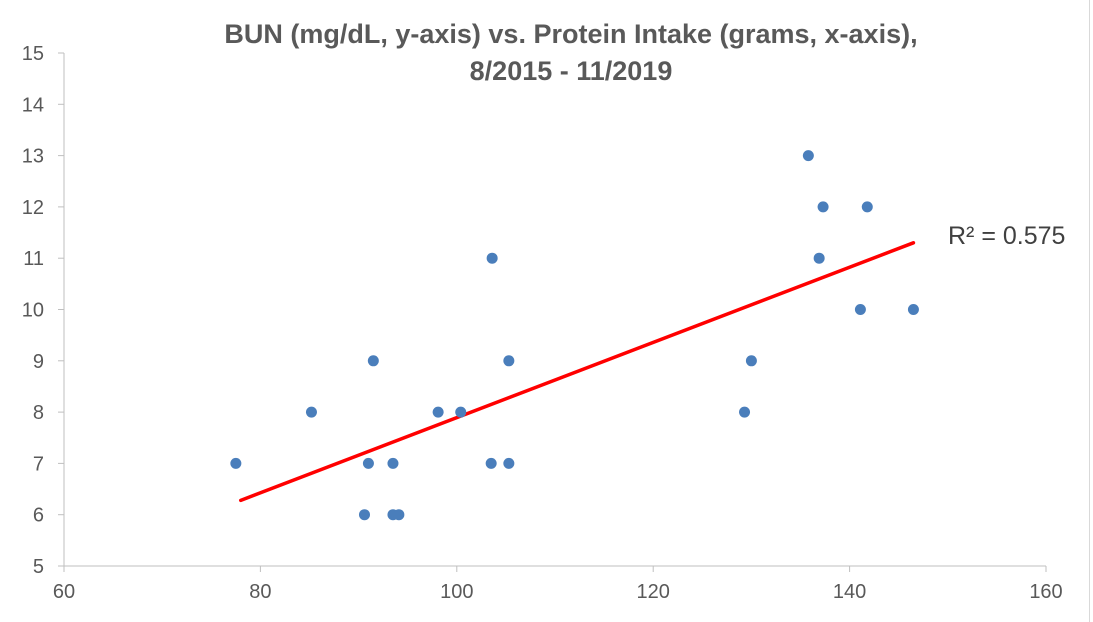 The height and width of the screenshot is (622, 1093). I want to click on y-tick-label: 11, so click(33, 259).